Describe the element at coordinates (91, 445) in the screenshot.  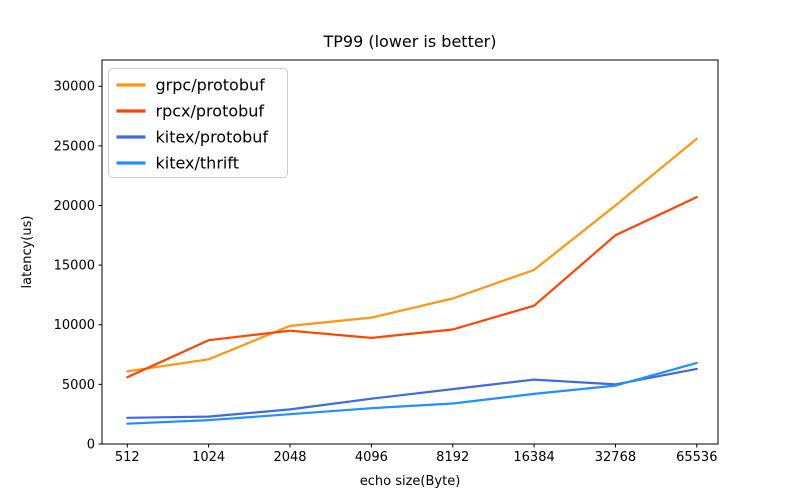
I see `y-tick-label: 0` at that location.